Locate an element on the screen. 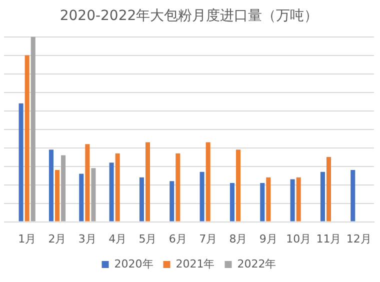 The image size is (380, 282). x-tick-label: 5月 is located at coordinates (147, 239).